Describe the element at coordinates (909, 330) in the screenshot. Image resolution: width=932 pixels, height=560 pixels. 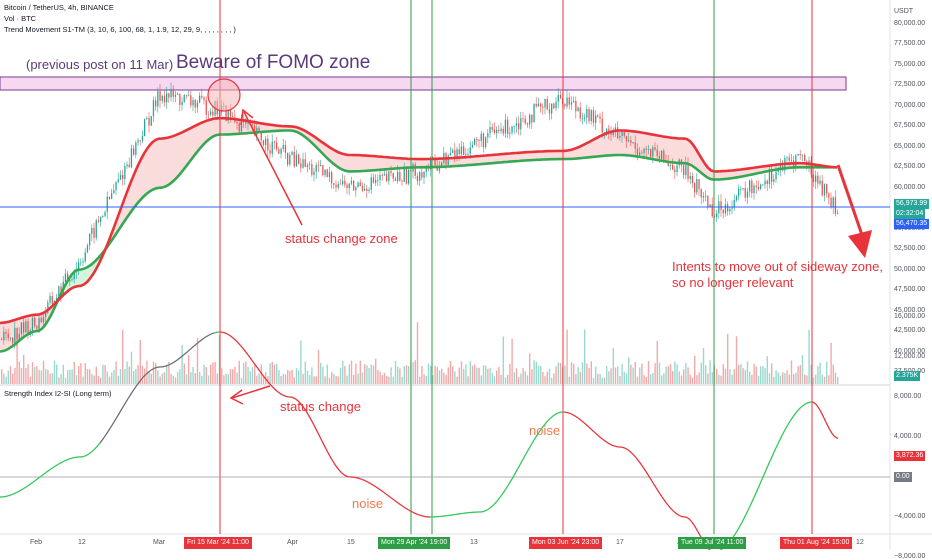
I see `price-tick: 42,500.00` at that location.